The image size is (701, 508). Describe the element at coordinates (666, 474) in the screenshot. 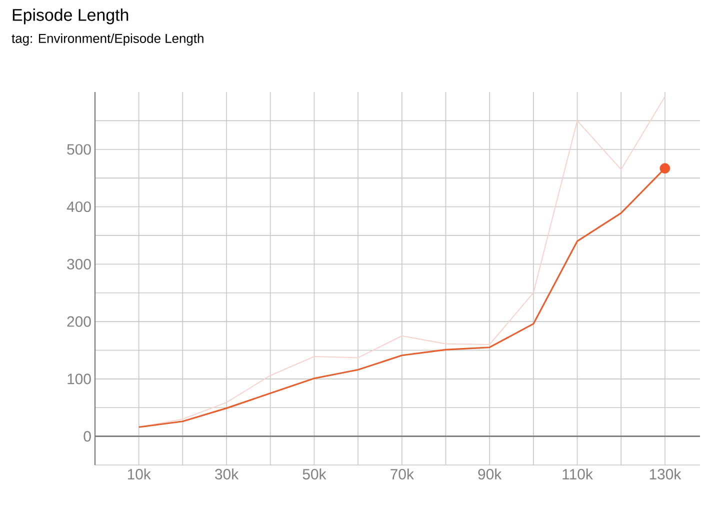

I see `x-tick-label: 130k` at that location.